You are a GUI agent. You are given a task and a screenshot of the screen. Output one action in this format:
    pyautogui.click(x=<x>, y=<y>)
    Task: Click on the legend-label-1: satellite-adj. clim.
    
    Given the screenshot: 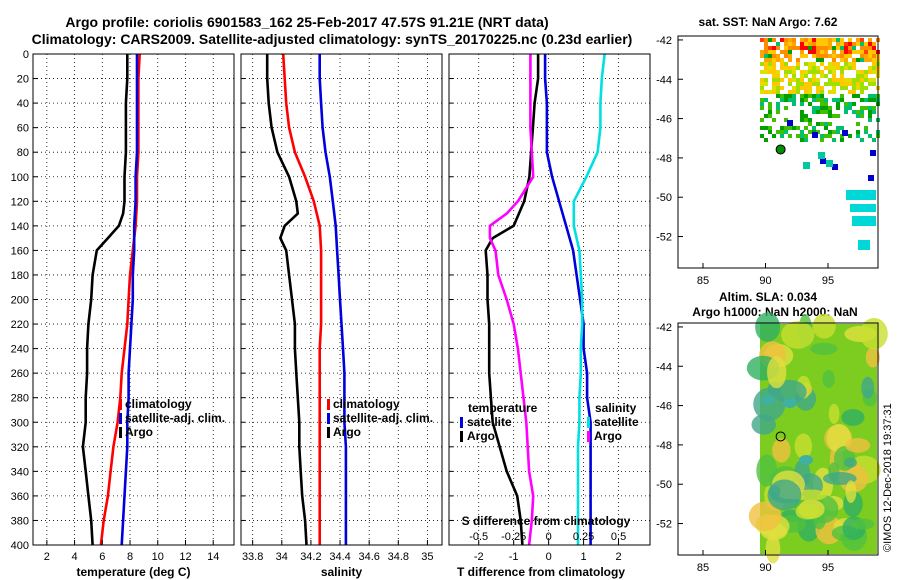 What is the action you would take?
    pyautogui.click(x=175, y=418)
    